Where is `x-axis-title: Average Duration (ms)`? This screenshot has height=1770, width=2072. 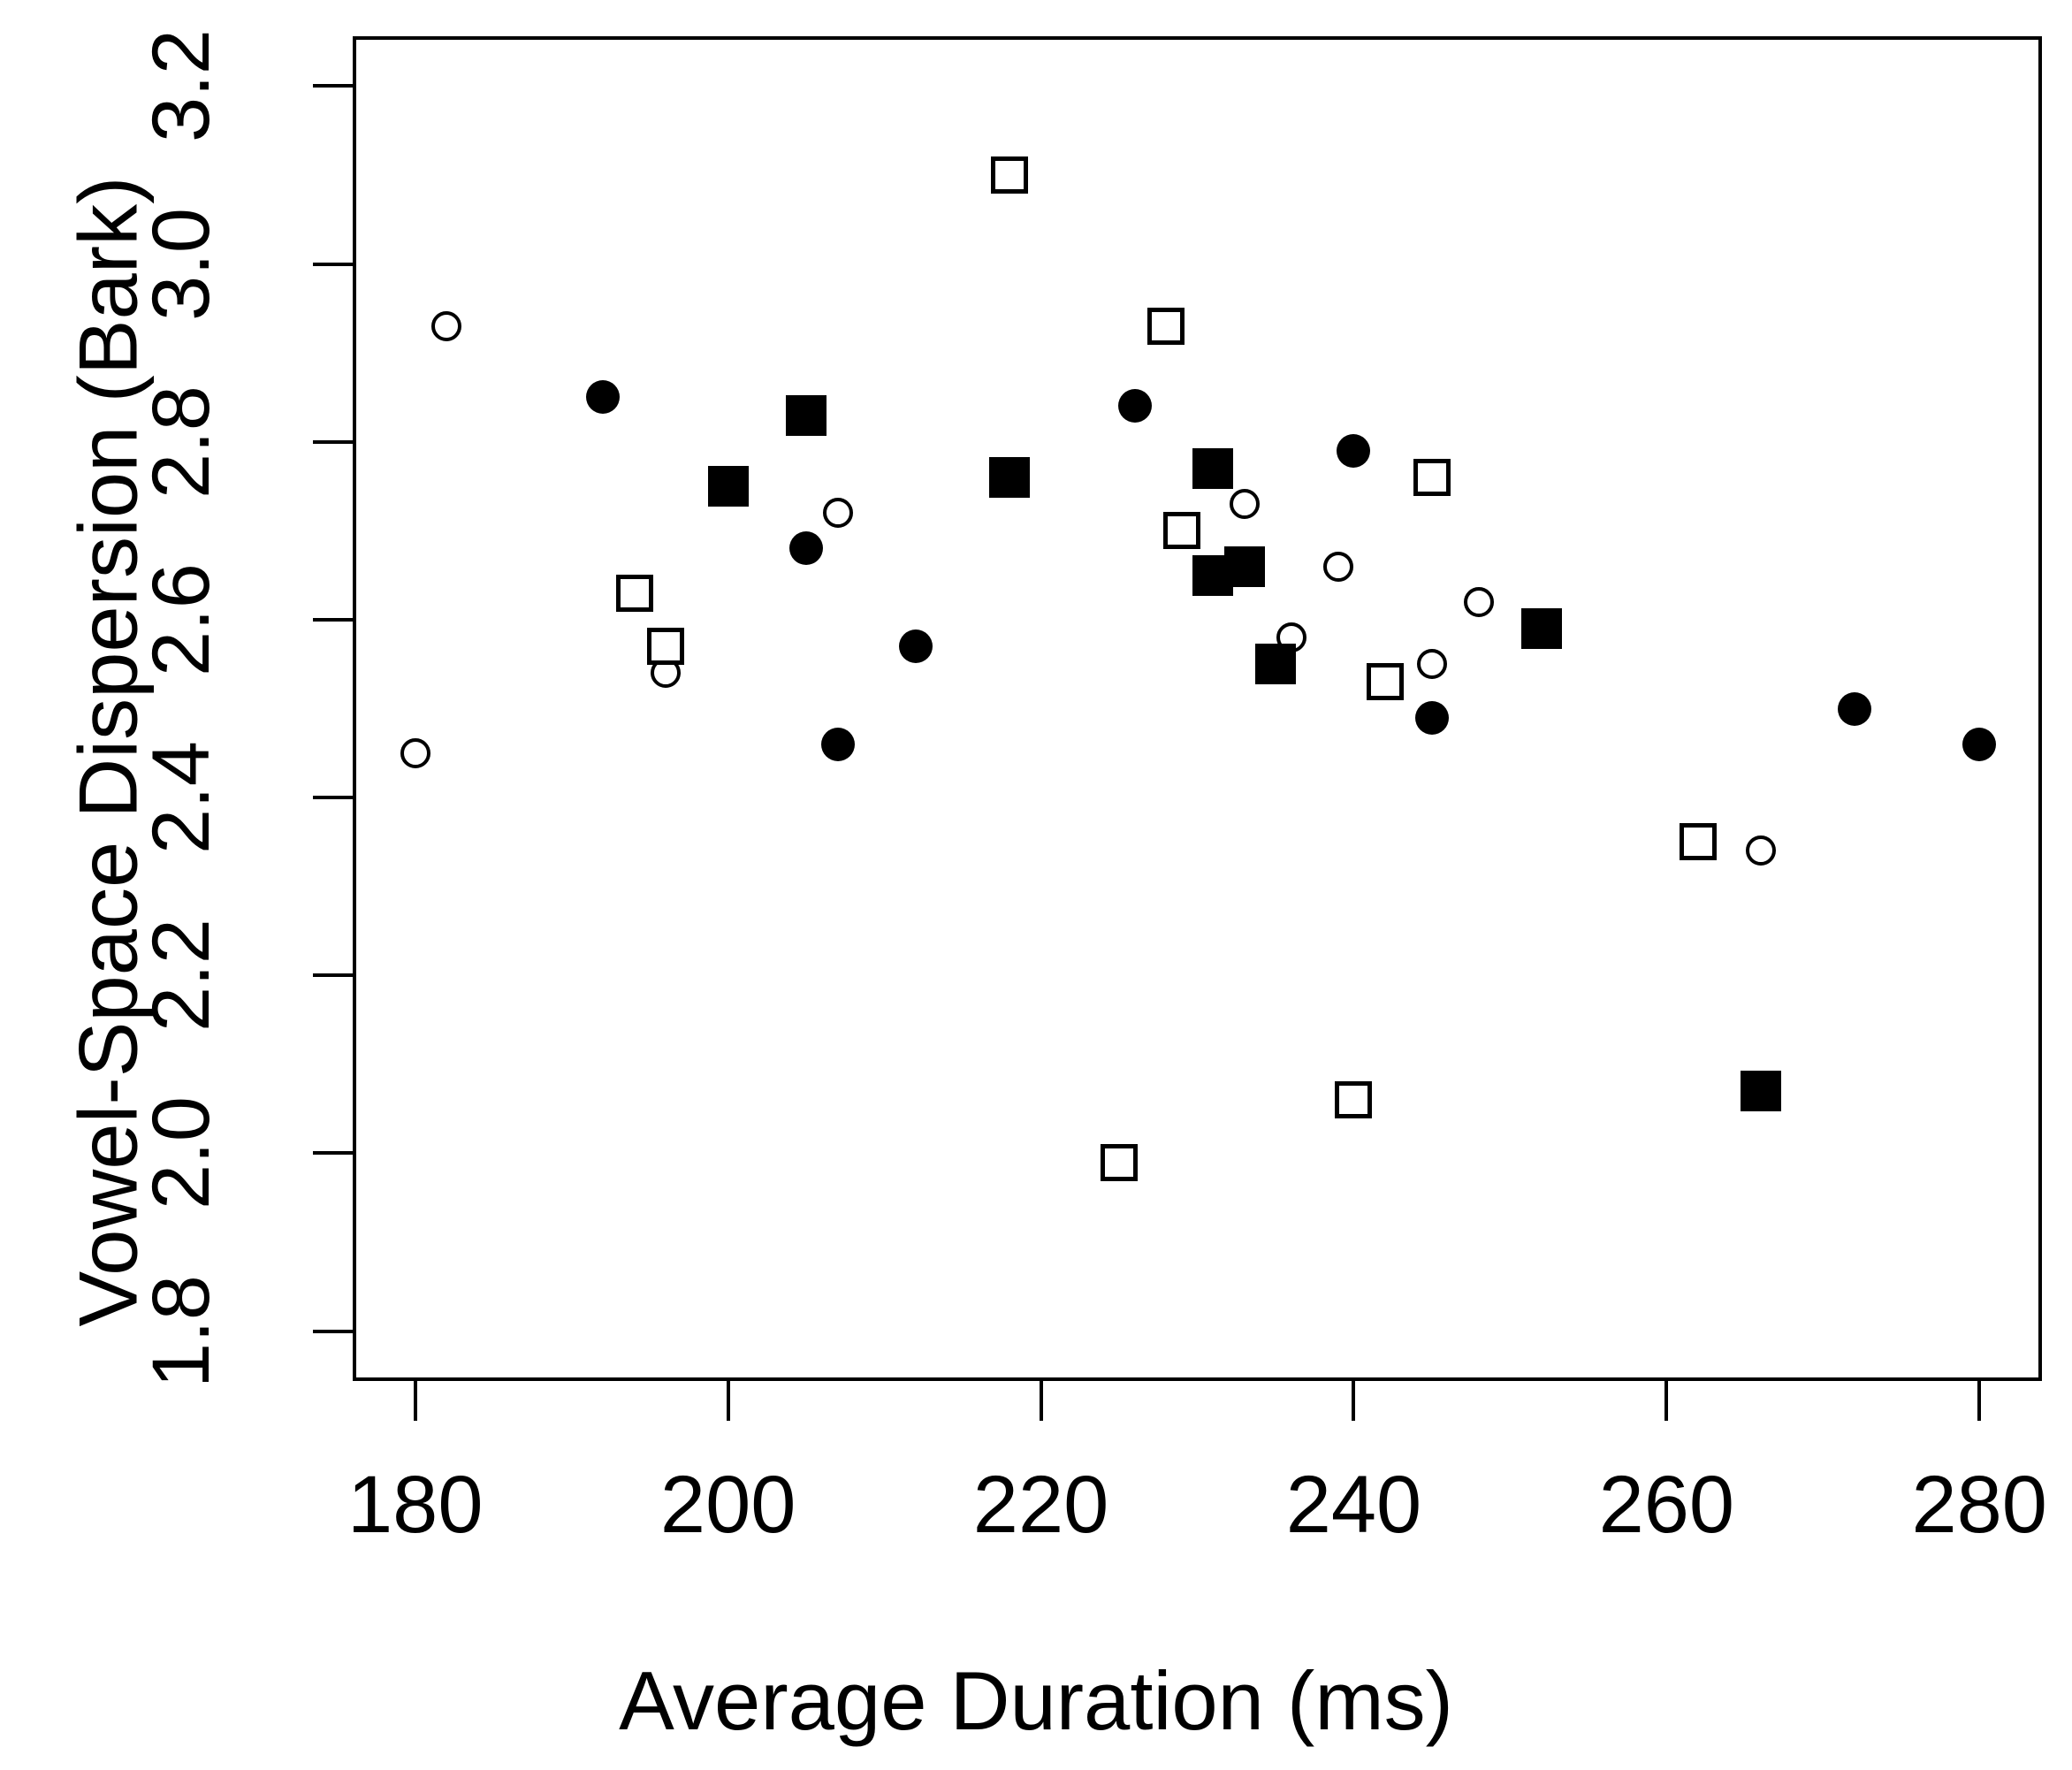
x-axis-title: Average Duration (ms) is located at coordinates (1036, 1701).